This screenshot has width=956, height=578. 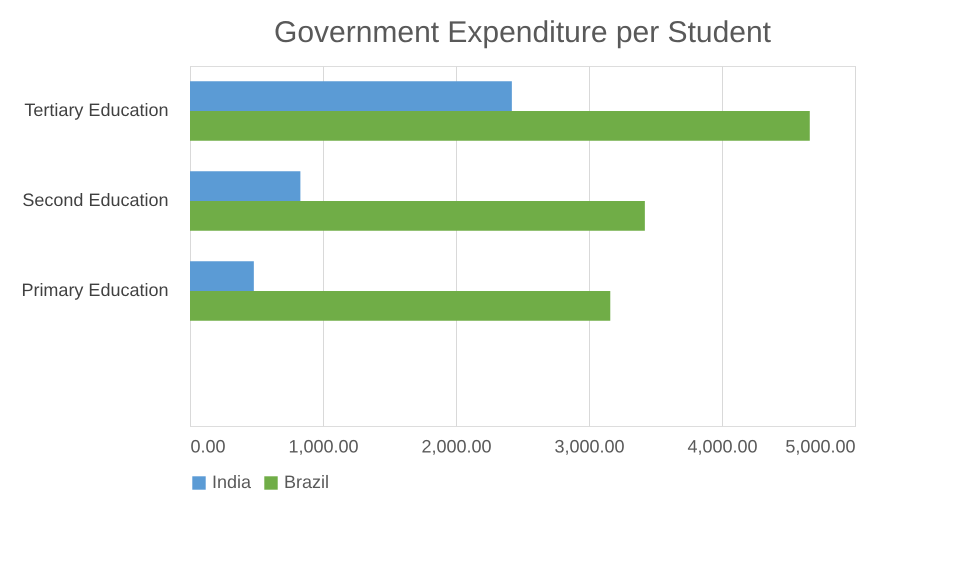 I want to click on x-tick-label: 4,000.00, so click(x=722, y=446).